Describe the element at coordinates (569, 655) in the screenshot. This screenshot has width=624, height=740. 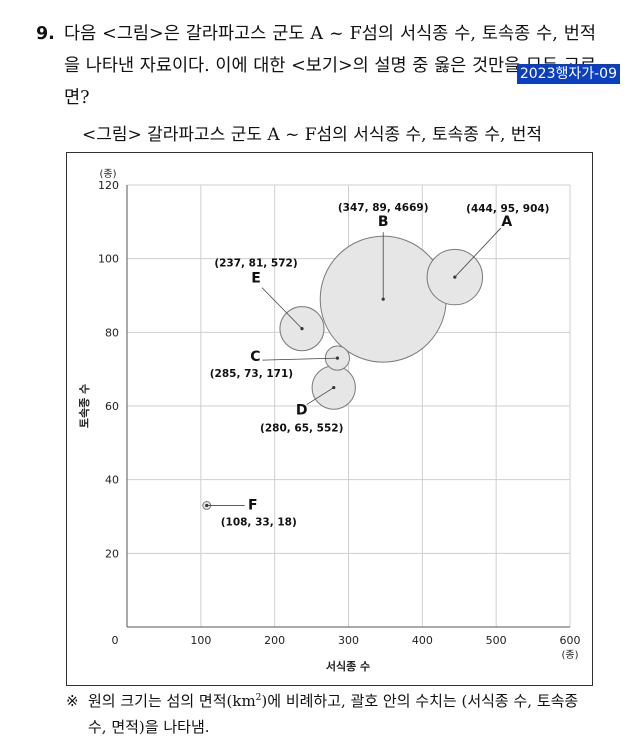
I see `x-unit-label: (종)` at that location.